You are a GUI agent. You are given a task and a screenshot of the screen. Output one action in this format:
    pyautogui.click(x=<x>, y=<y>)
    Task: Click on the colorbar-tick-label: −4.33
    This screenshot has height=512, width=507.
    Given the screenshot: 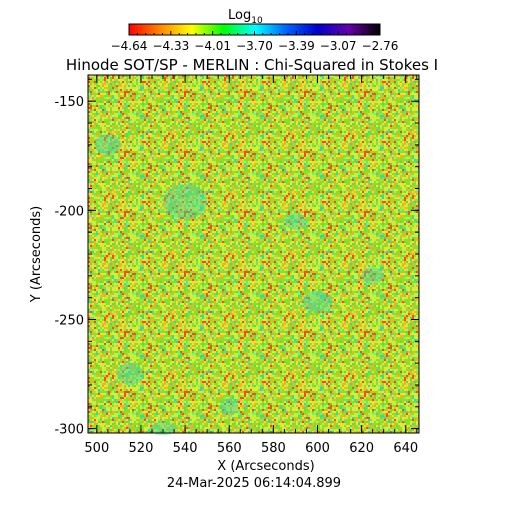 What is the action you would take?
    pyautogui.click(x=170, y=46)
    